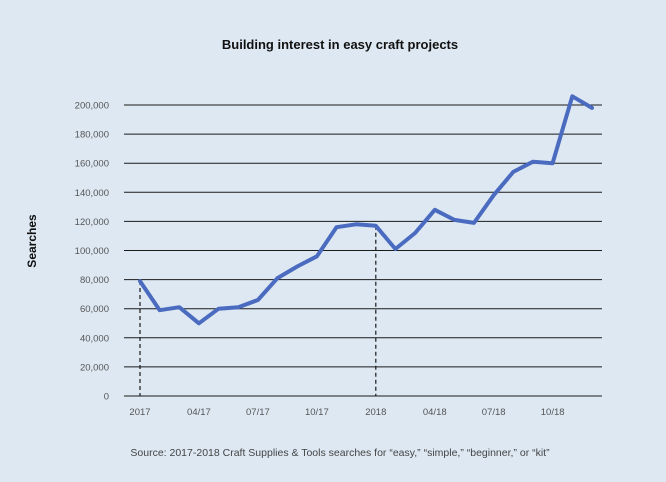  What do you see at coordinates (92, 222) in the screenshot?
I see `y-tick-label: 120,000` at bounding box center [92, 222].